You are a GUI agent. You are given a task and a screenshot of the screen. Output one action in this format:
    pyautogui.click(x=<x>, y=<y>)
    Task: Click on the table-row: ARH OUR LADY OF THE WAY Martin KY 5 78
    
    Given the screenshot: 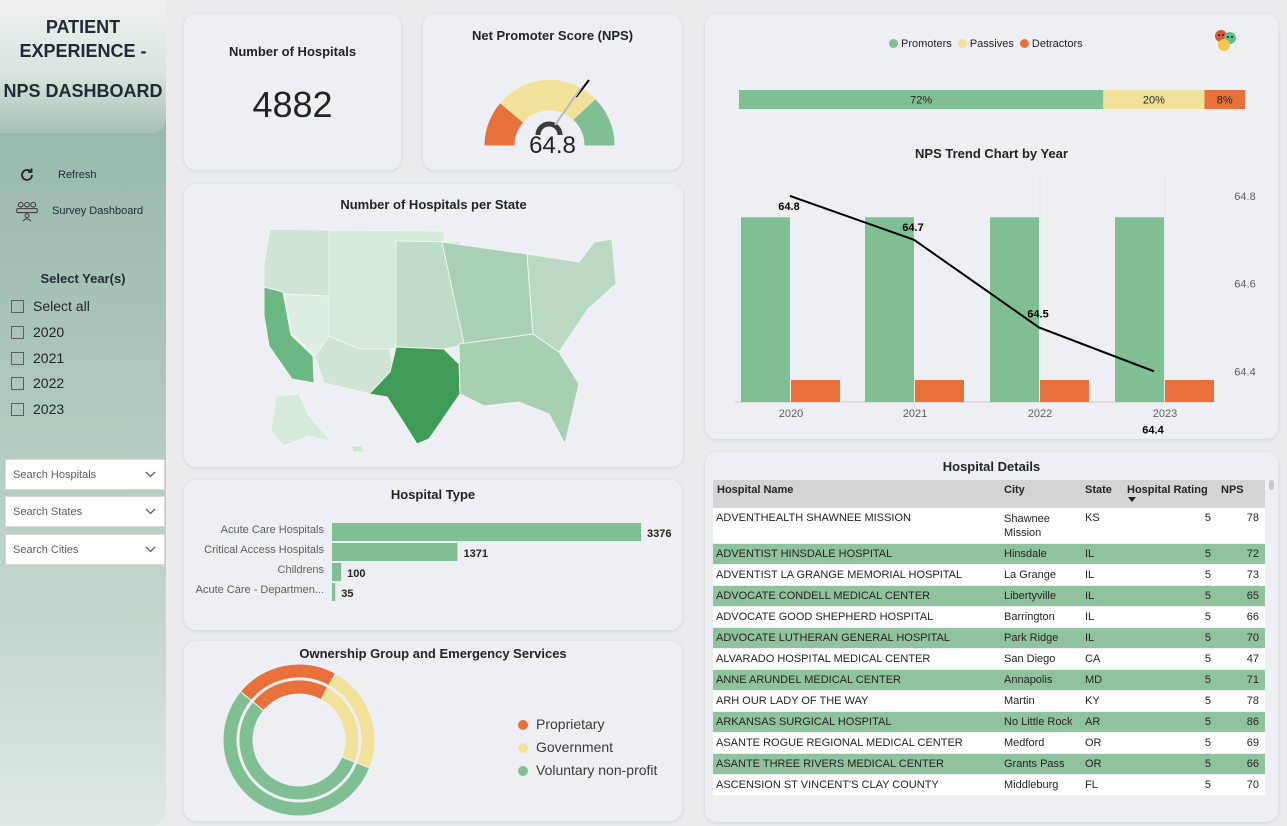 What is the action you would take?
    pyautogui.click(x=989, y=701)
    